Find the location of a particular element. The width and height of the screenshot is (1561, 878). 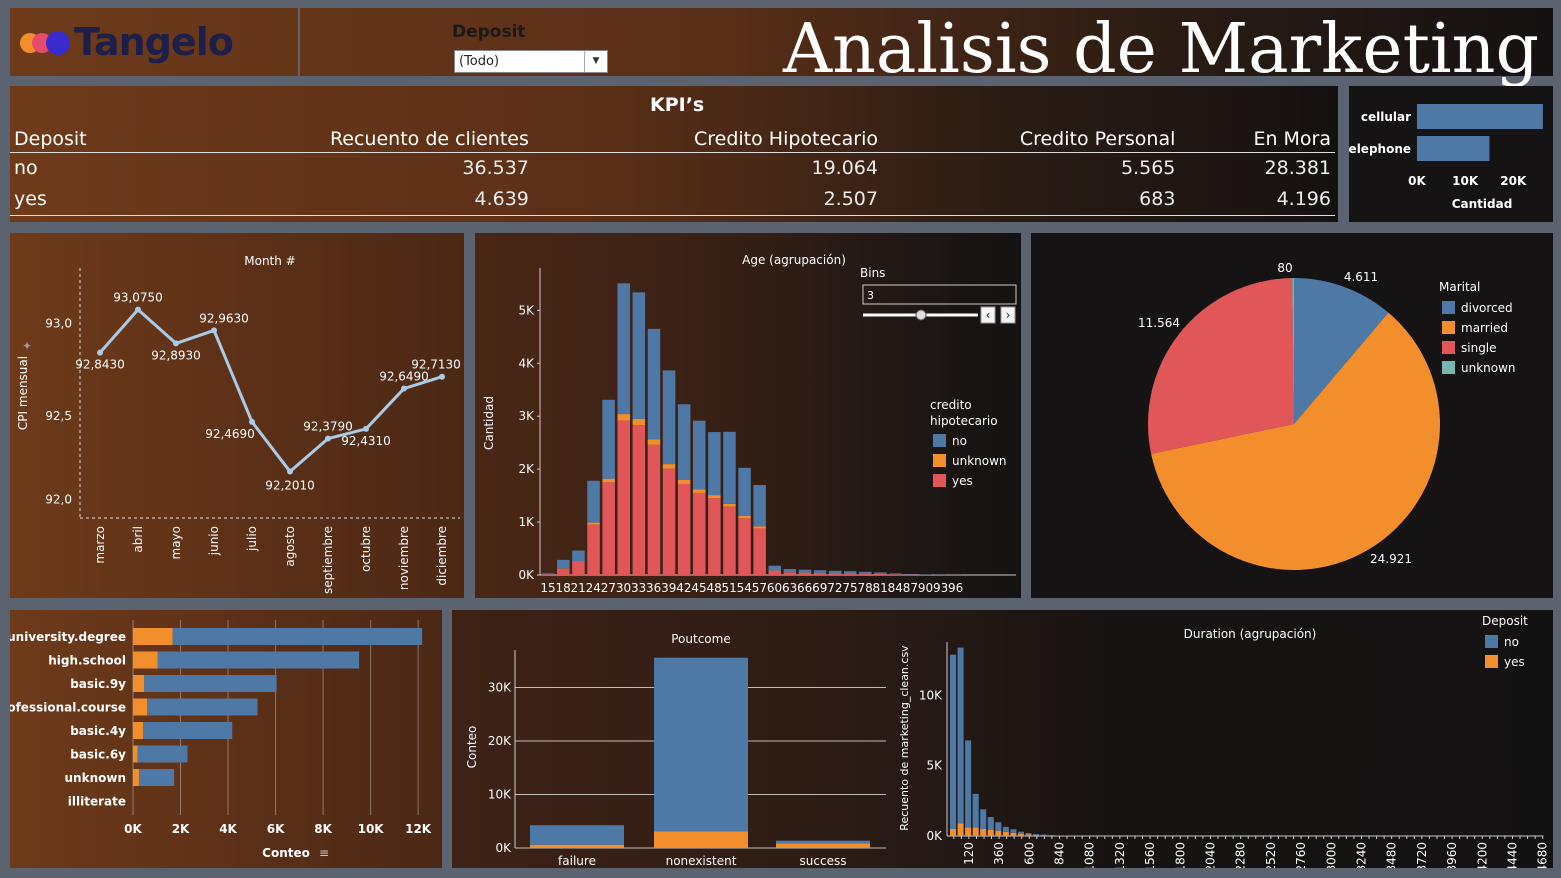

chevron-down-icon: ▼ is located at coordinates (595, 61).